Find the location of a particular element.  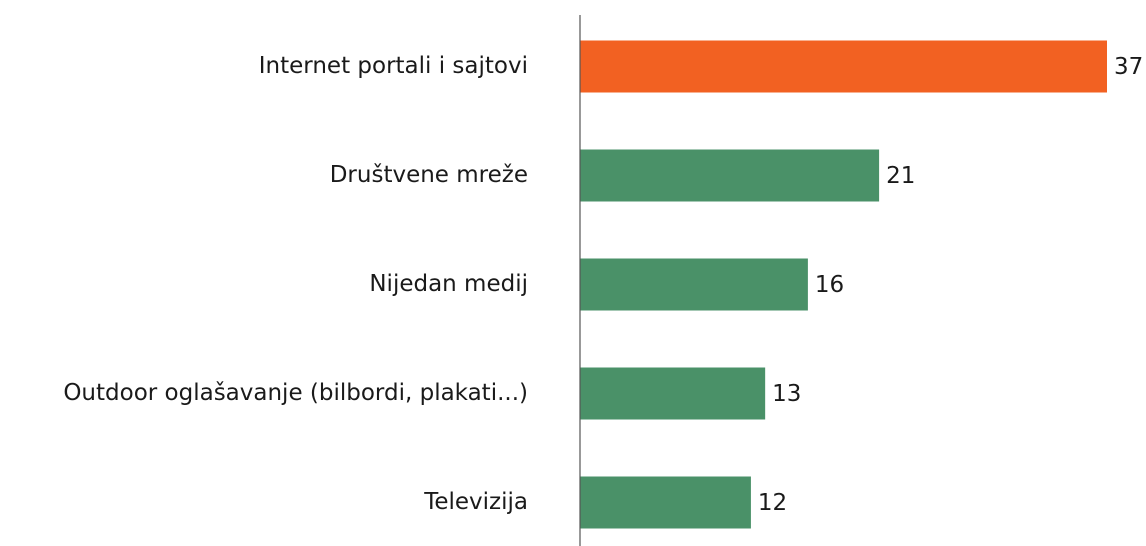

category-label: Društvene mreže is located at coordinates (429, 175).